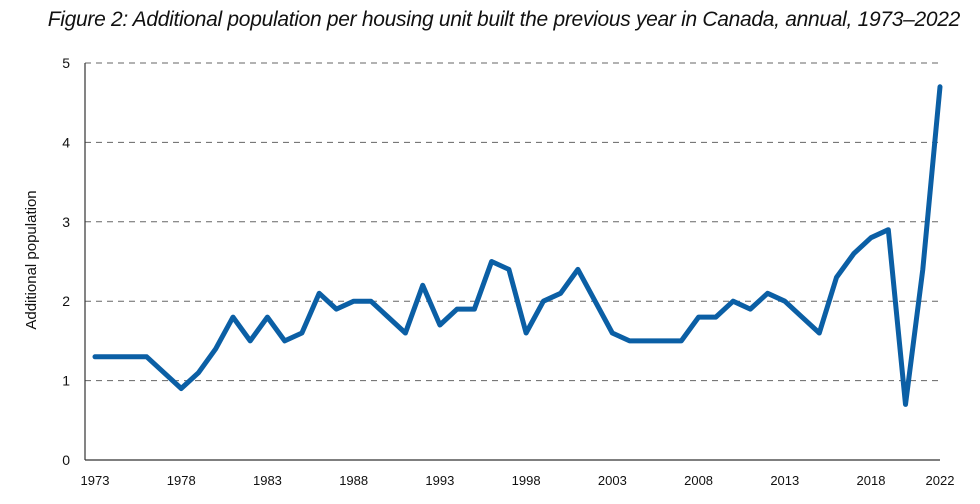 The image size is (980, 504). What do you see at coordinates (66, 301) in the screenshot?
I see `y-tick-label: 2` at bounding box center [66, 301].